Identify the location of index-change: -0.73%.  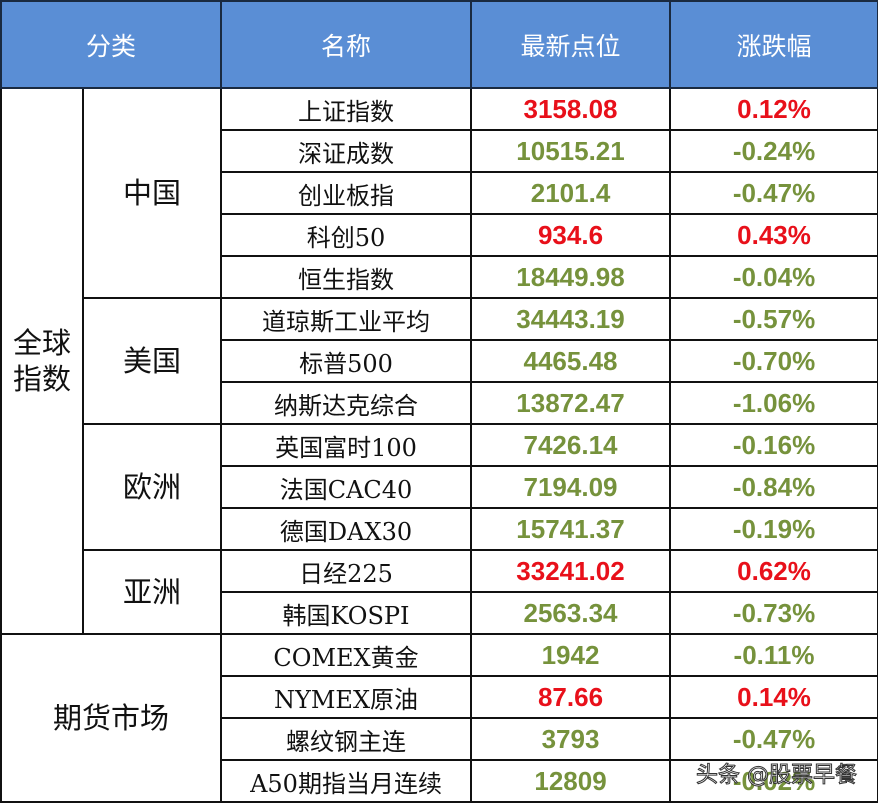
(773, 613).